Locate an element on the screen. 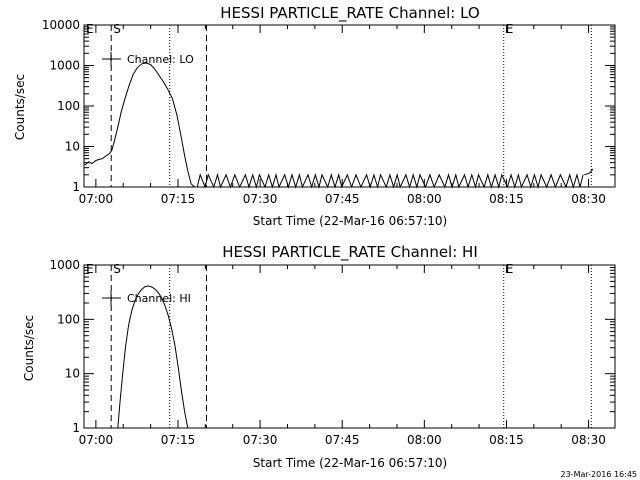  series-baseline-noise is located at coordinates (390, 180).